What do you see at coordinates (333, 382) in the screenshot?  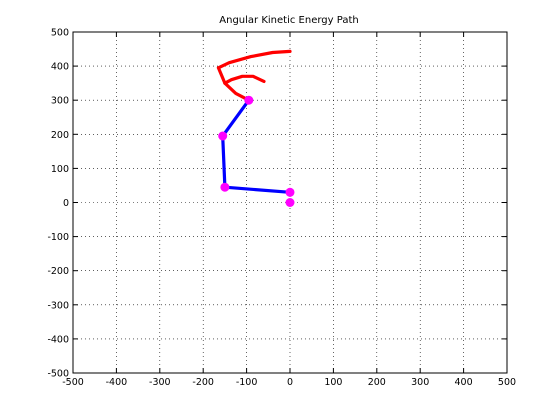 I see `x-tick-label: 100` at bounding box center [333, 382].